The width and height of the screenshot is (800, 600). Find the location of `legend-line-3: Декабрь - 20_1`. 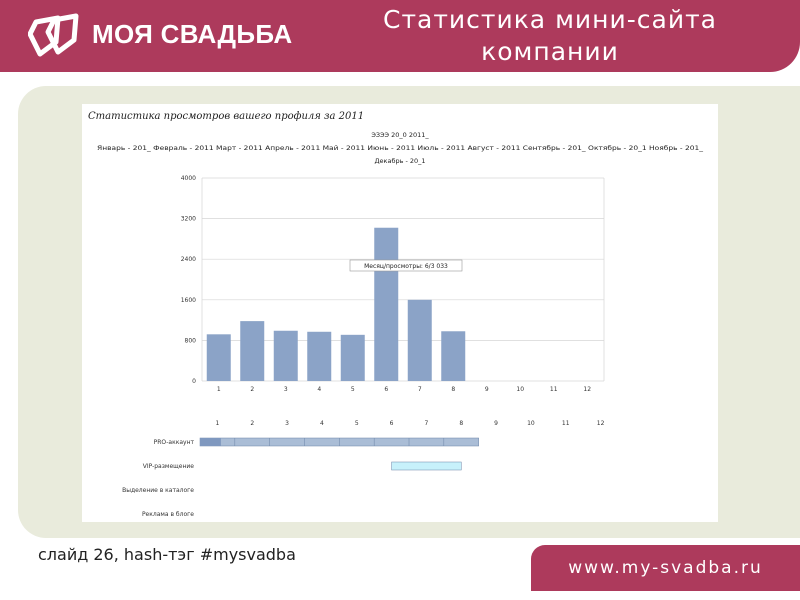

legend-line-3: Декабрь - 20_1 is located at coordinates (399, 161).